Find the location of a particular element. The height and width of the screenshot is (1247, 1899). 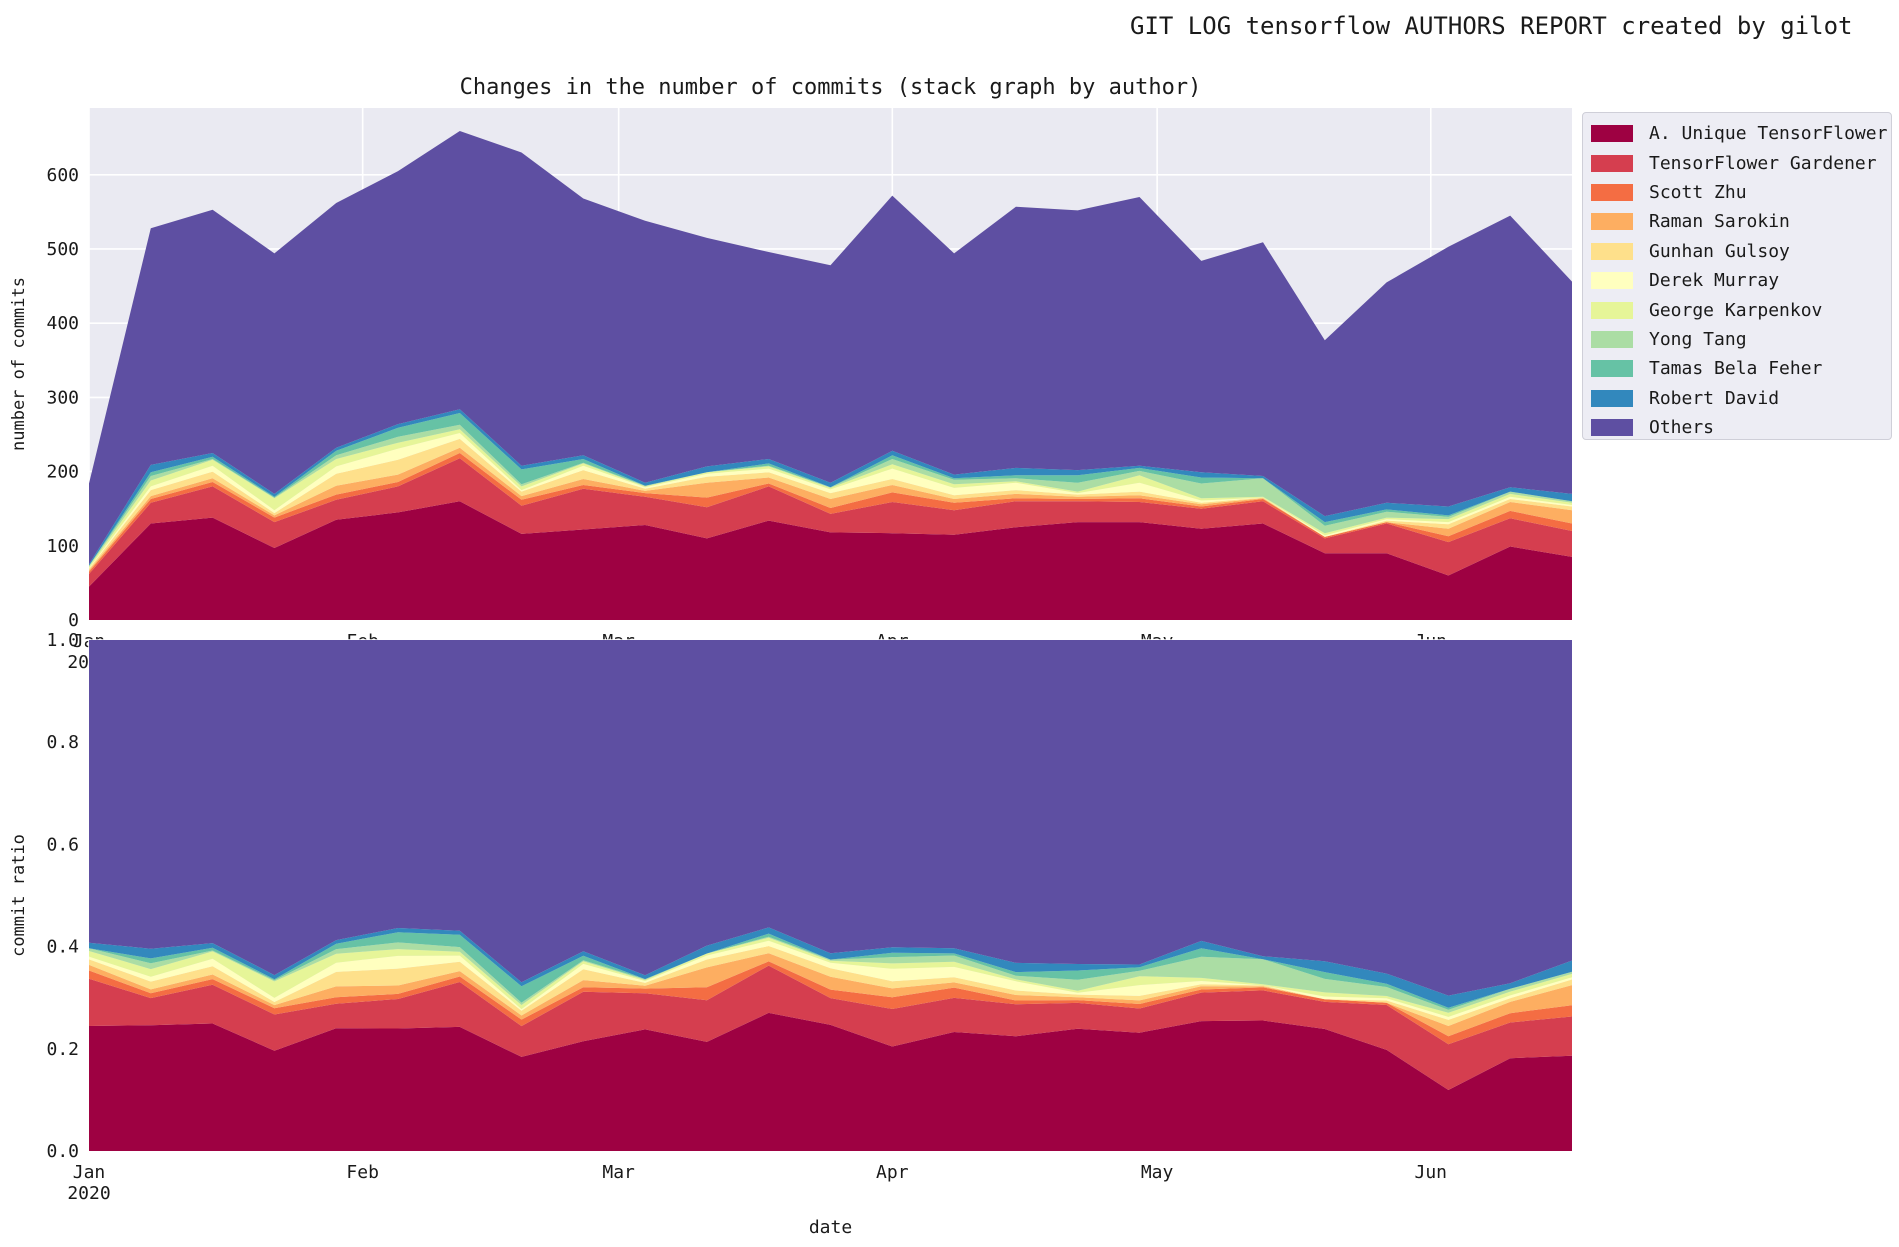

area-series-scott-zhu is located at coordinates (830, 513).